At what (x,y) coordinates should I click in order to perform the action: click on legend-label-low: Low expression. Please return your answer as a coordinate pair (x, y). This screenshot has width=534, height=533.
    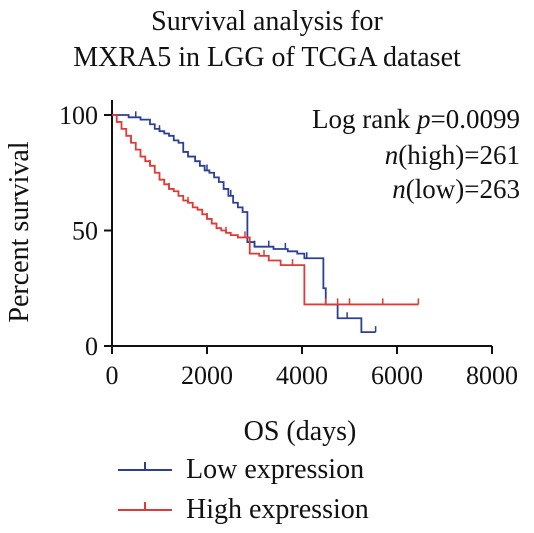
    Looking at the image, I should click on (275, 469).